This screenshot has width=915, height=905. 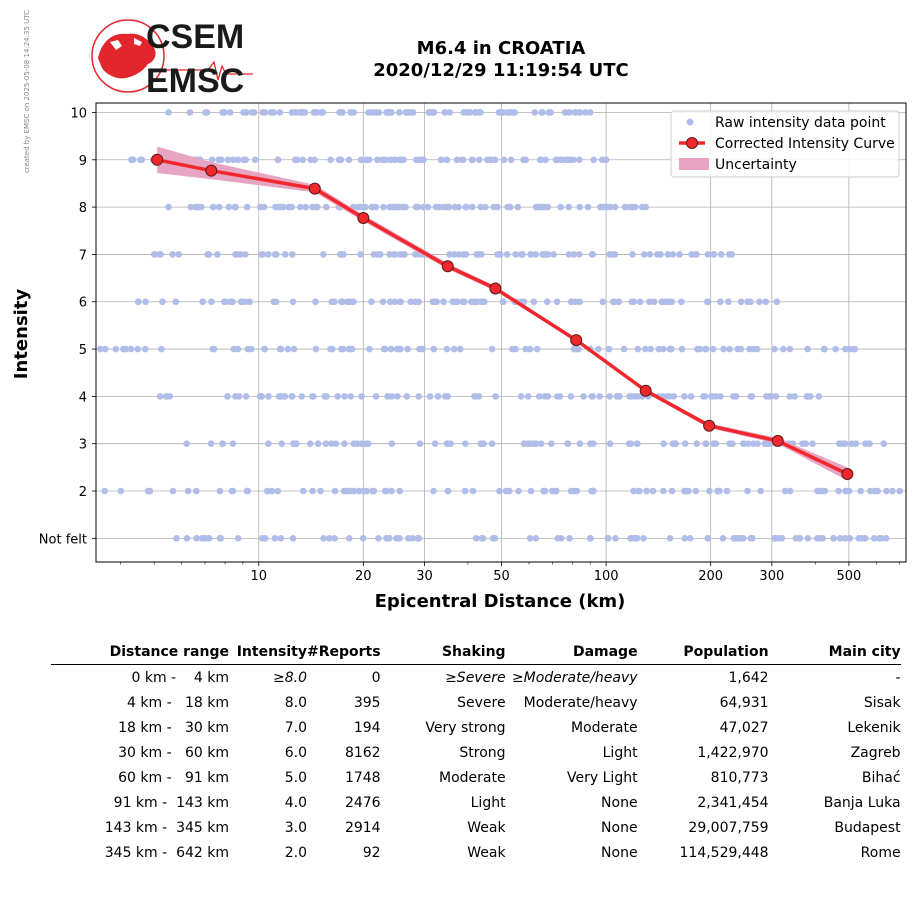 What do you see at coordinates (362, 827) in the screenshot?
I see `cell-reports: 2914` at bounding box center [362, 827].